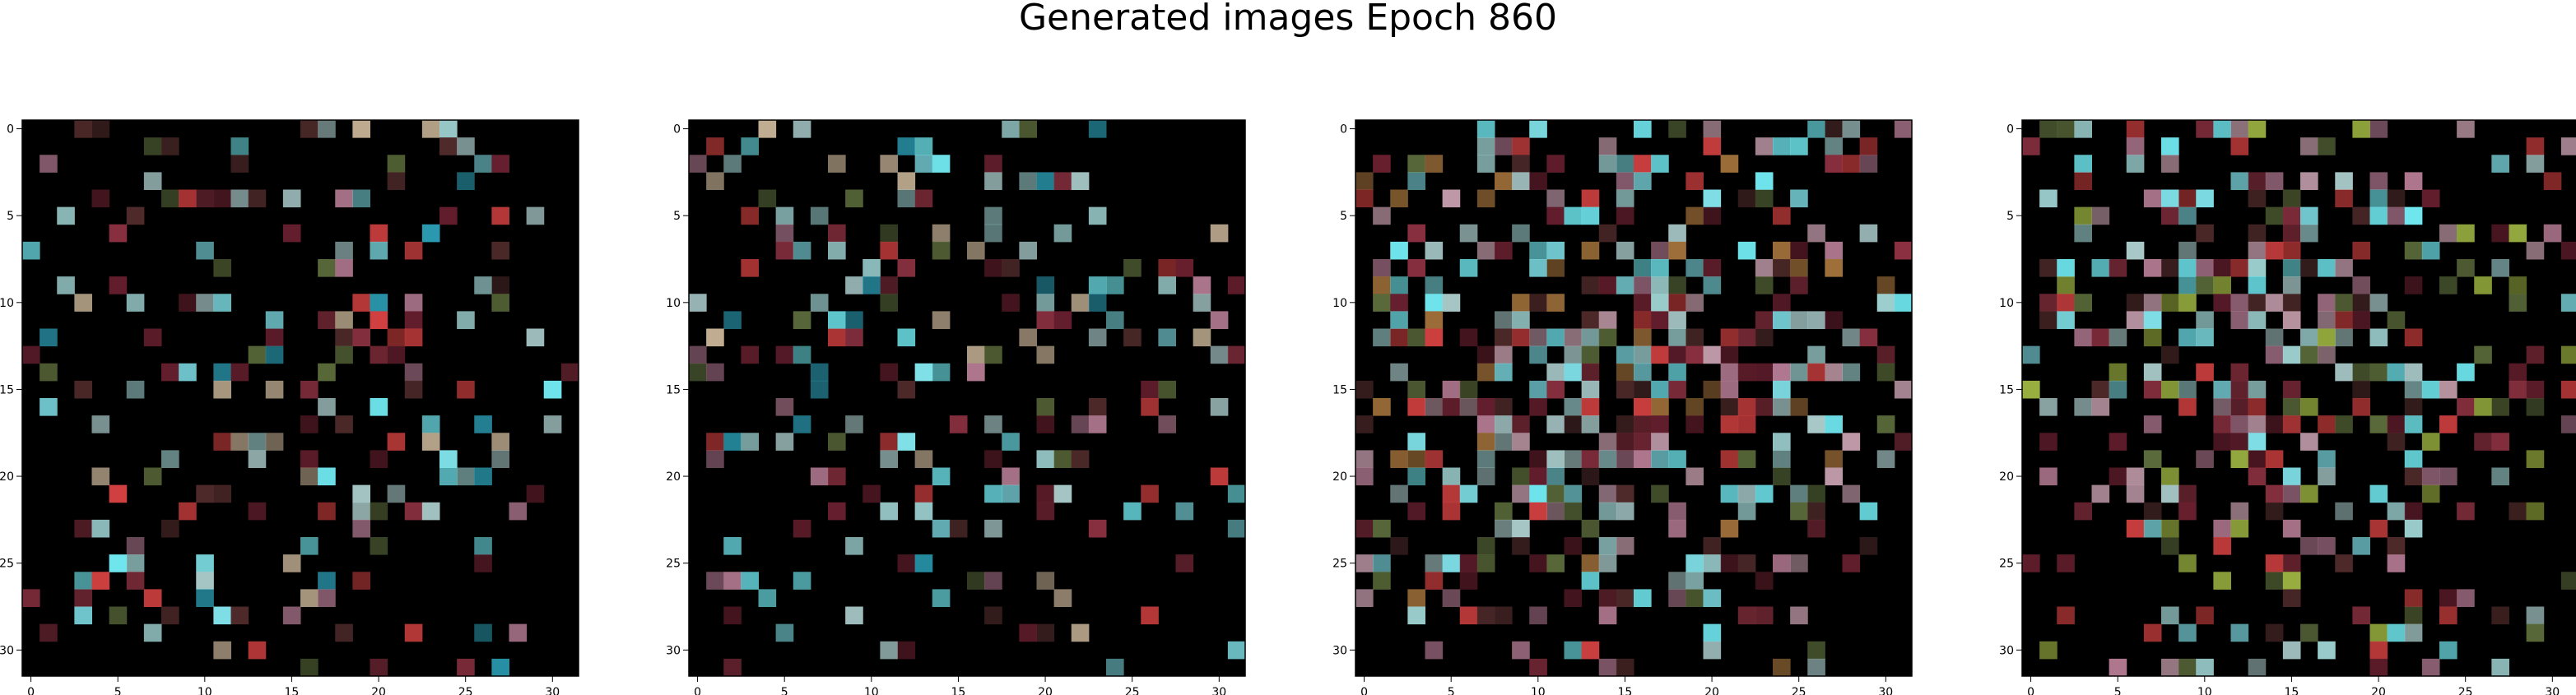 The width and height of the screenshot is (2576, 695). Describe the element at coordinates (2010, 216) in the screenshot. I see `y-tick-label: 5` at that location.